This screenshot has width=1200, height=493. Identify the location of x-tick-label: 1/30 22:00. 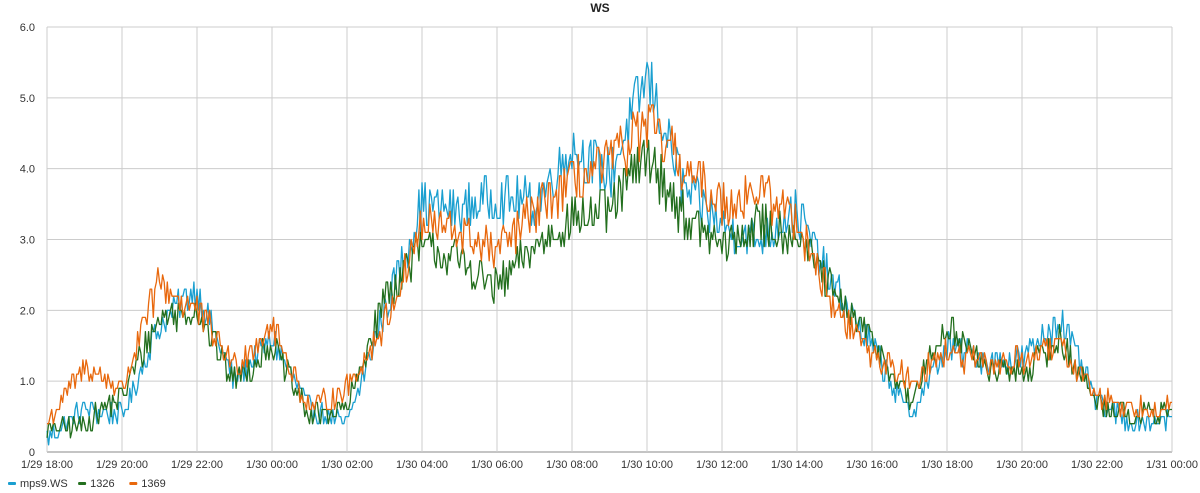
(1097, 465).